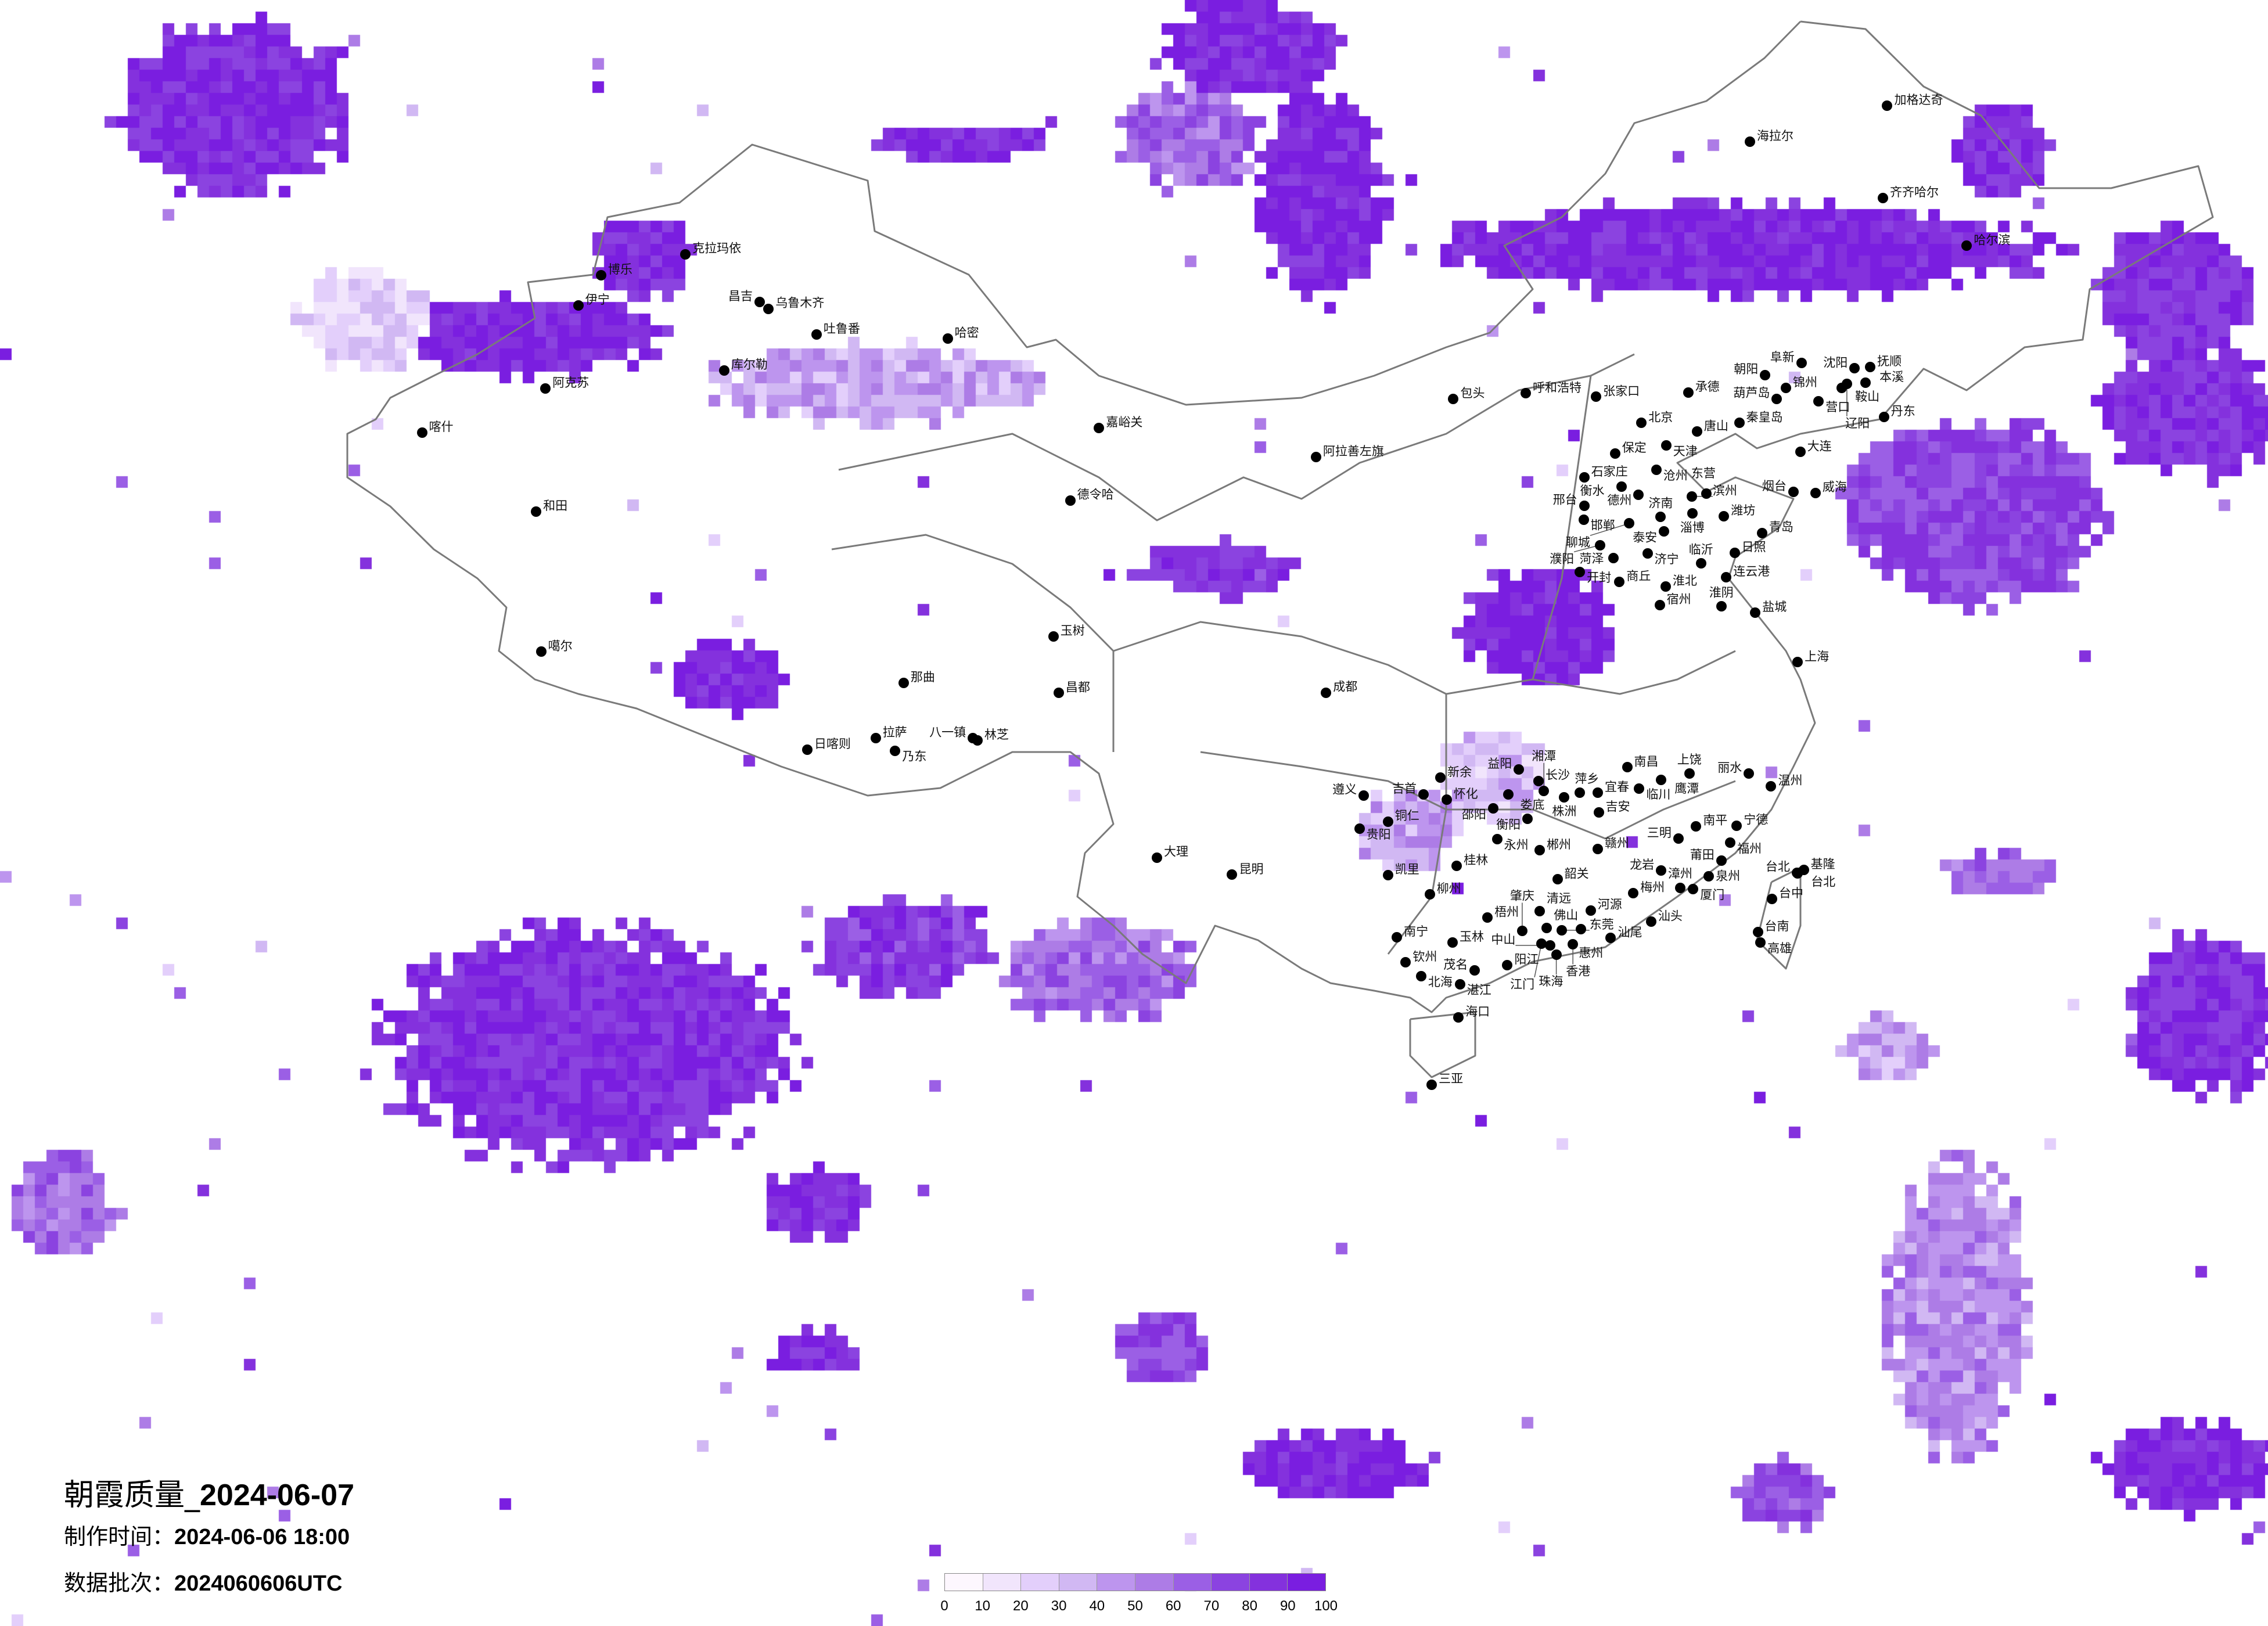  What do you see at coordinates (1453, 774) in the screenshot?
I see `city-marker: 新余` at bounding box center [1453, 774].